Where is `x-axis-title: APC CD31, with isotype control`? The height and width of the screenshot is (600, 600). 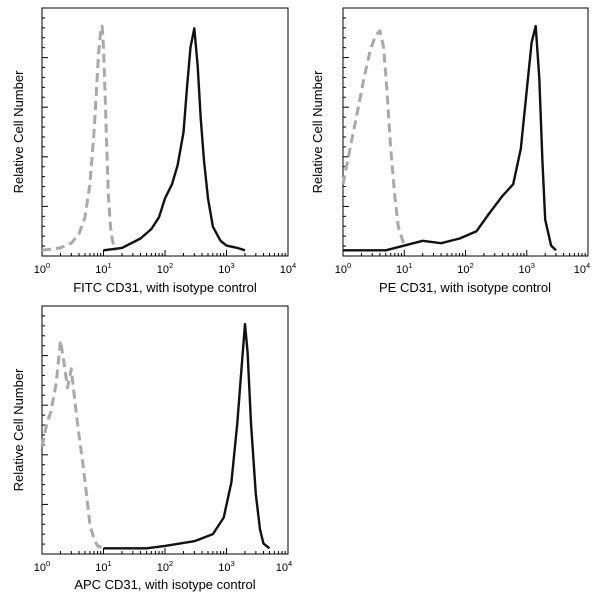
x-axis-title: APC CD31, with isotype control is located at coordinates (164, 584).